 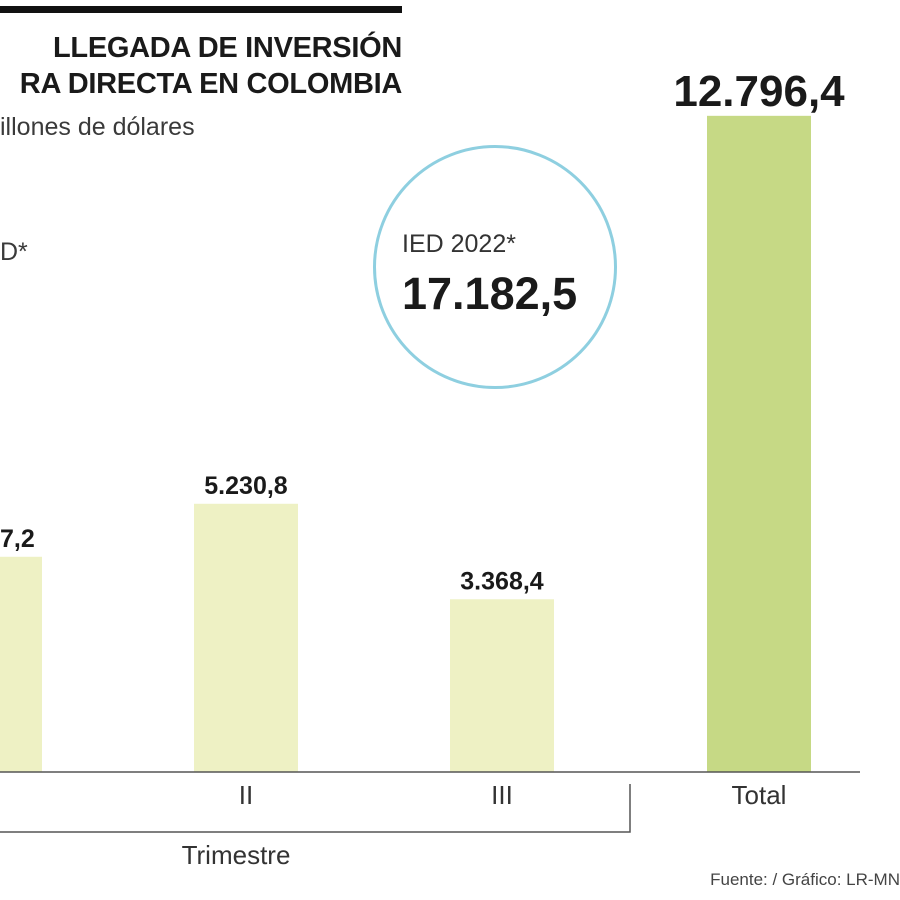 What do you see at coordinates (495, 267) in the screenshot?
I see `annual-total-circle` at bounding box center [495, 267].